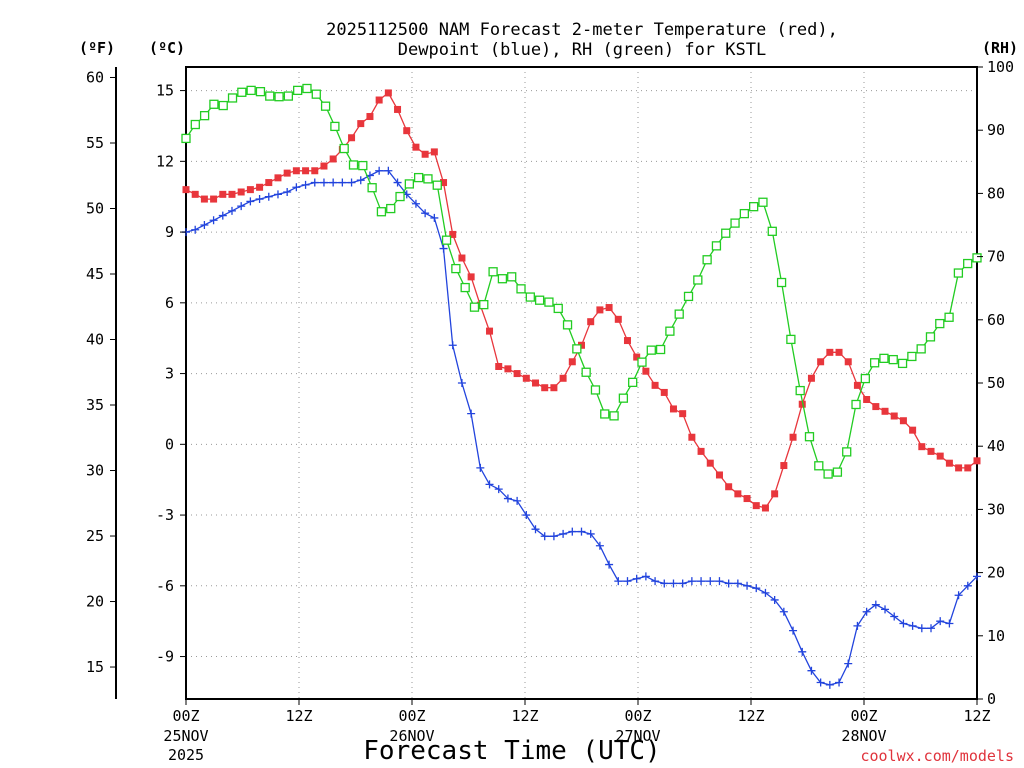  Describe the element at coordinates (165, 161) in the screenshot. I see `c-tick-label: 12` at that location.